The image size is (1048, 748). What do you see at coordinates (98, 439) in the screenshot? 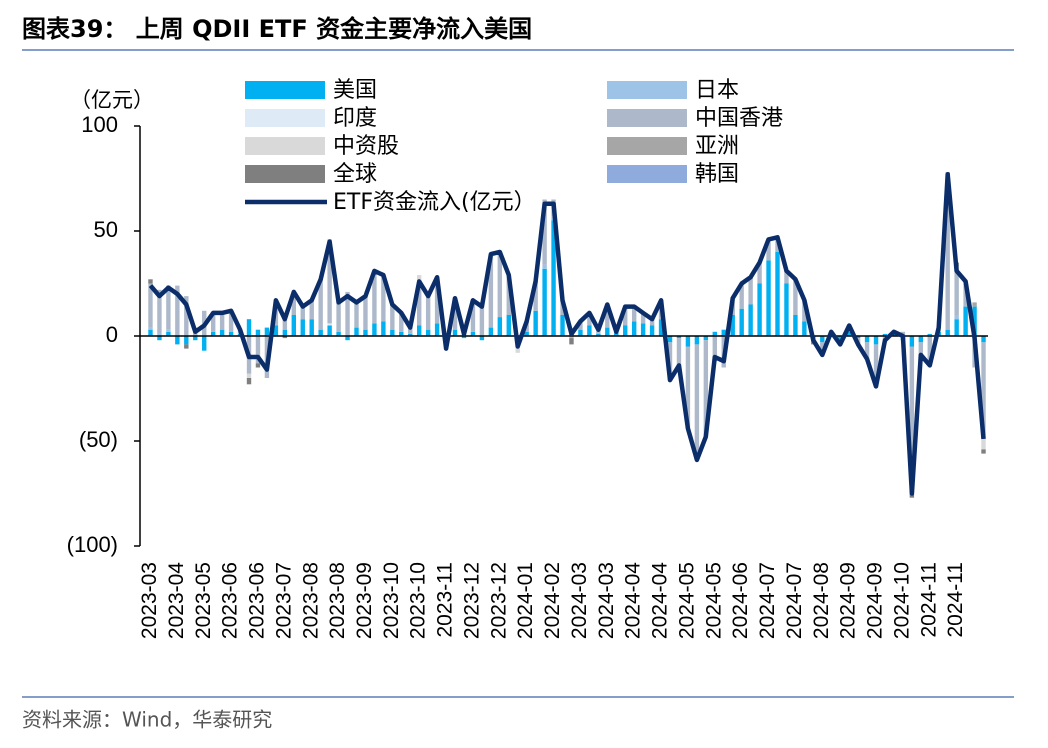
I see `y-tick-label: (50)` at bounding box center [98, 439].